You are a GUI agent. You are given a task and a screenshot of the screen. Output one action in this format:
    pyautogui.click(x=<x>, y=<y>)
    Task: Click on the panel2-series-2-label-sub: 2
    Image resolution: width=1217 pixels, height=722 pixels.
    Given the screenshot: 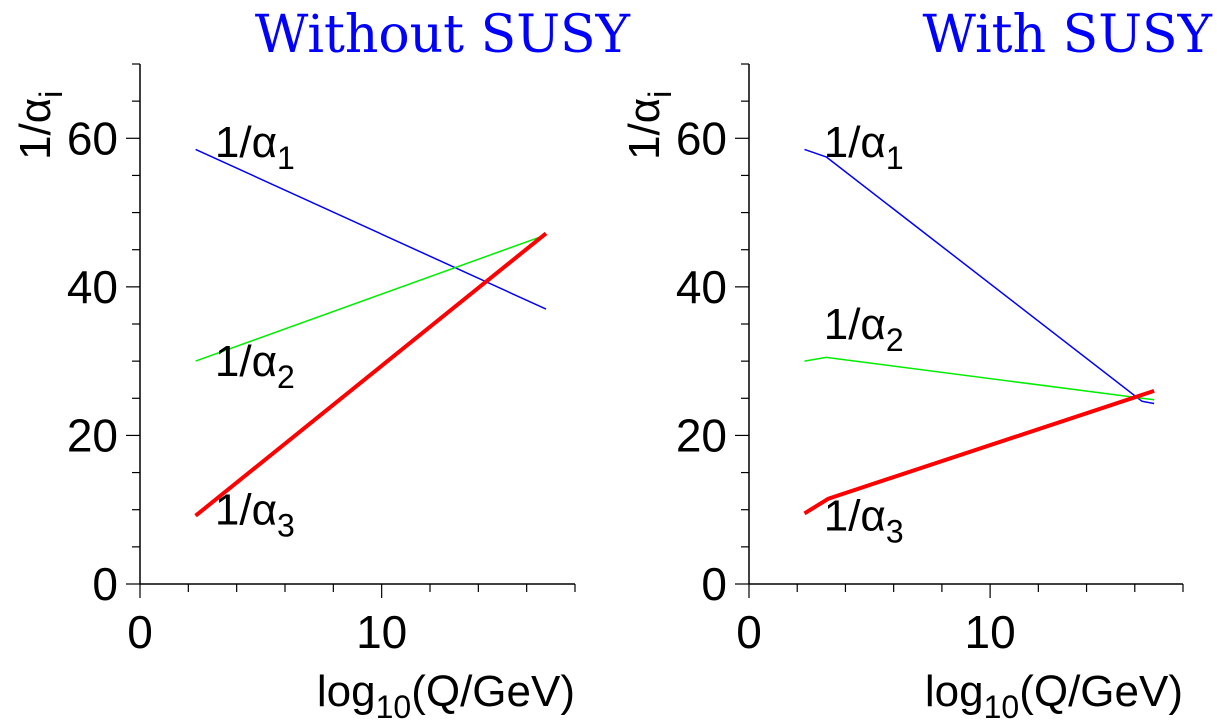 What is the action you would take?
    pyautogui.click(x=895, y=340)
    